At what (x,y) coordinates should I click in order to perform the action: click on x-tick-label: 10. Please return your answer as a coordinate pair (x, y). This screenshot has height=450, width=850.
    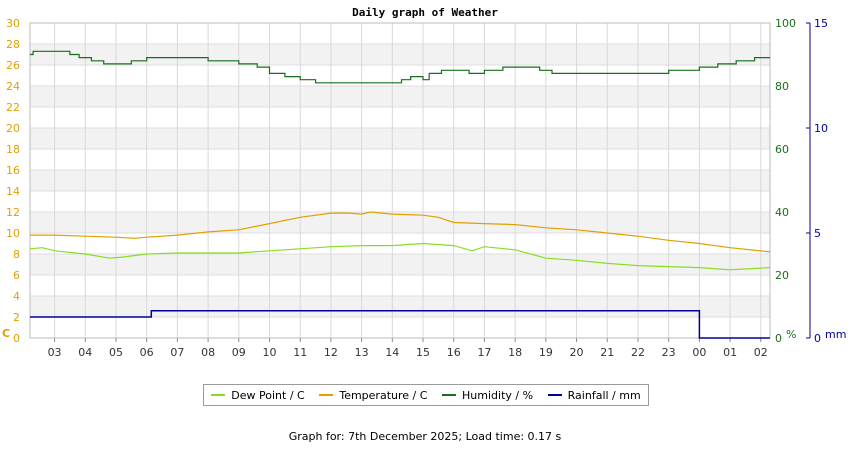
    Looking at the image, I should click on (270, 352).